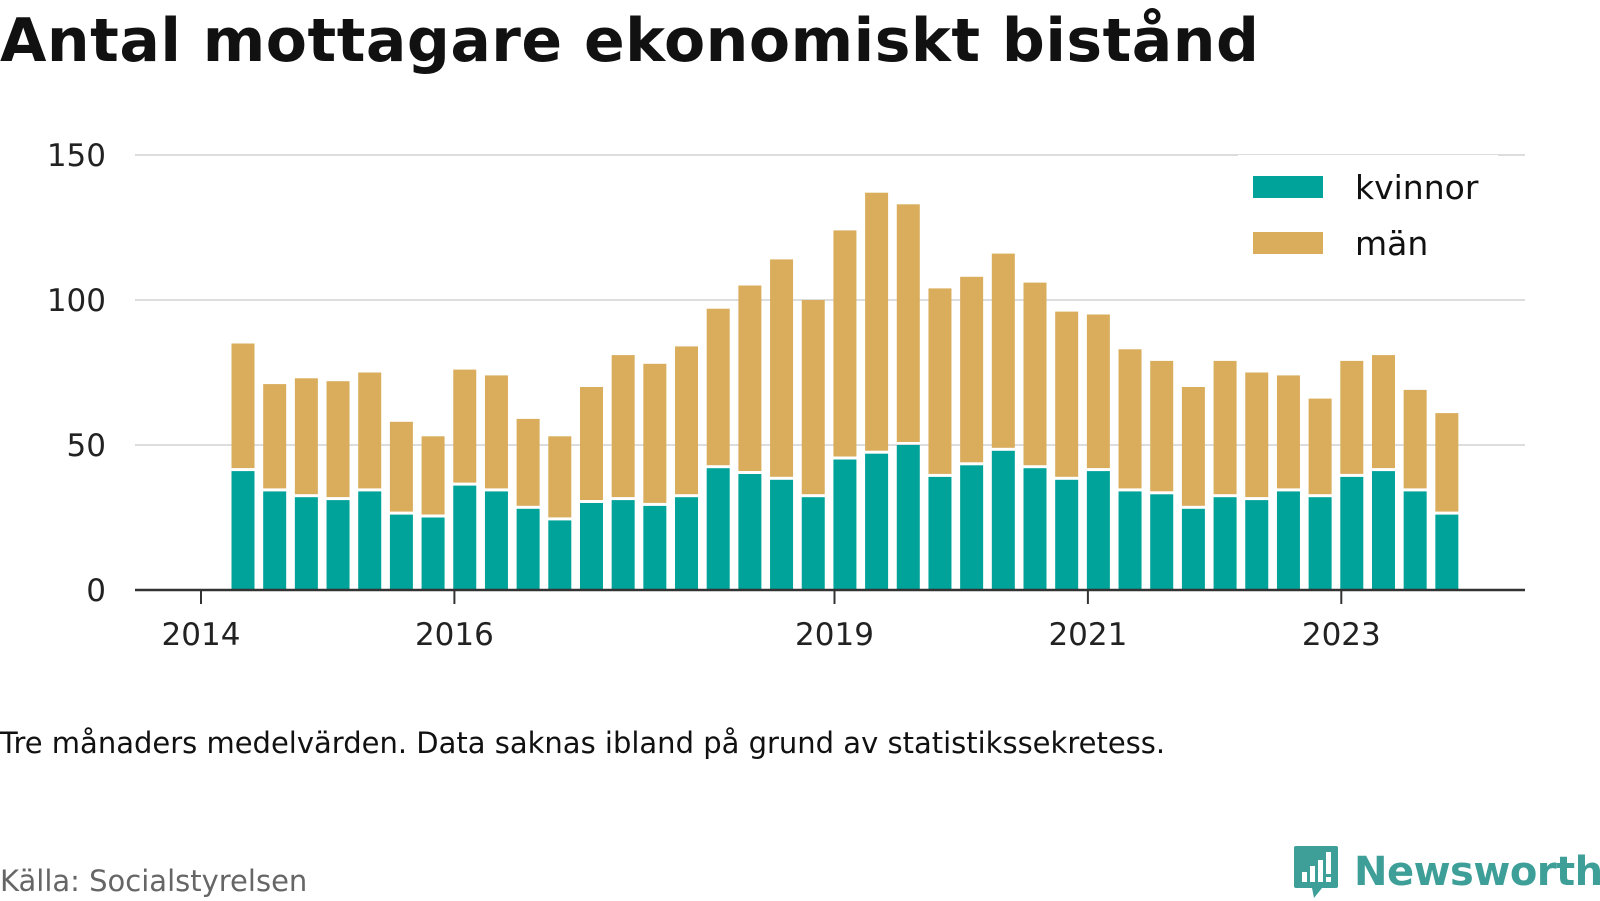 Image resolution: width=1600 pixels, height=901 pixels. What do you see at coordinates (834, 635) in the screenshot?
I see `x-tick-label: 2019` at bounding box center [834, 635].